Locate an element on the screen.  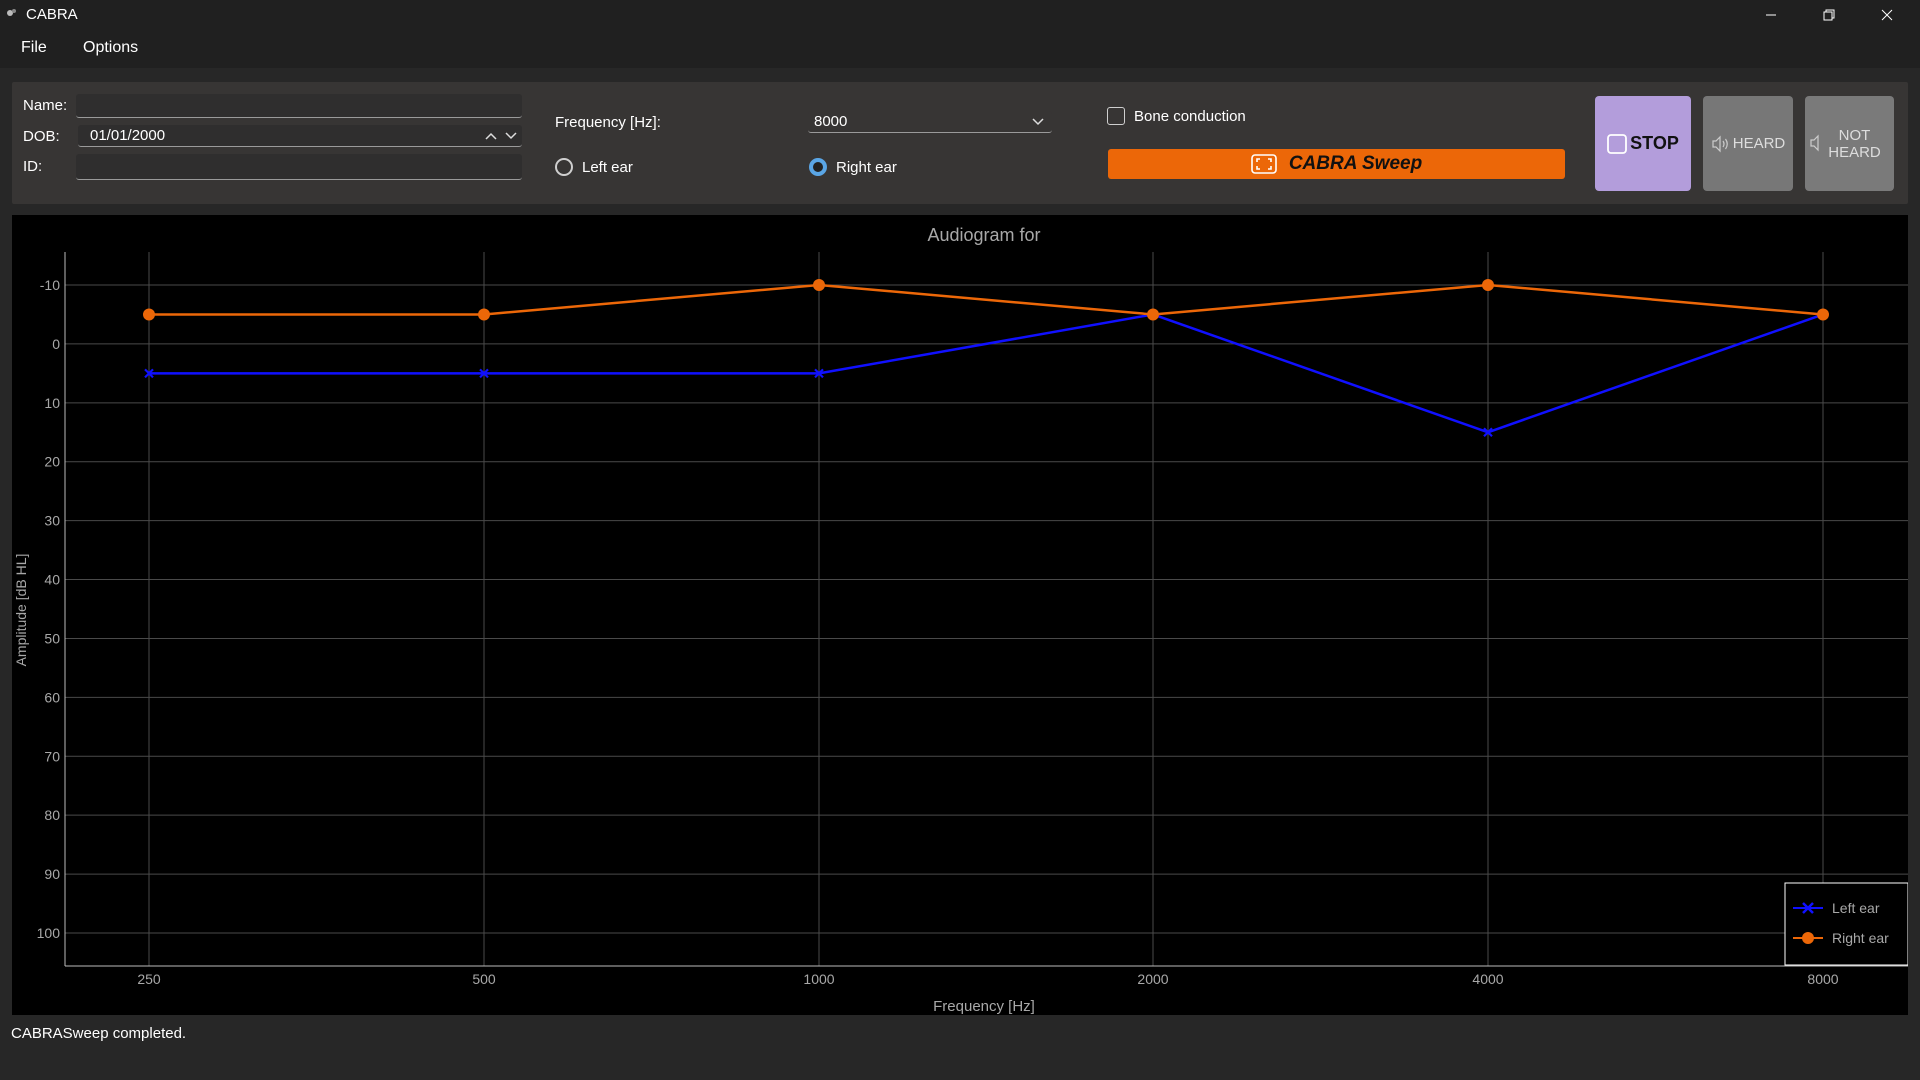
app-icon is located at coordinates (11, 12).